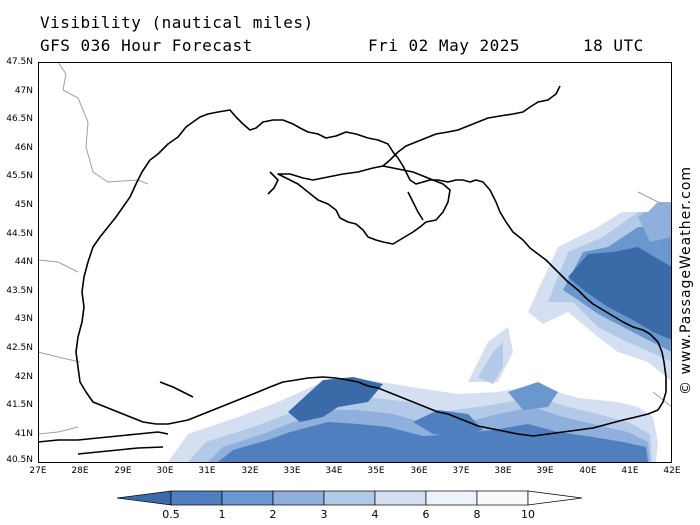 Image resolution: width=700 pixels, height=525 pixels. I want to click on lat-label: 47.5N, so click(19, 62).